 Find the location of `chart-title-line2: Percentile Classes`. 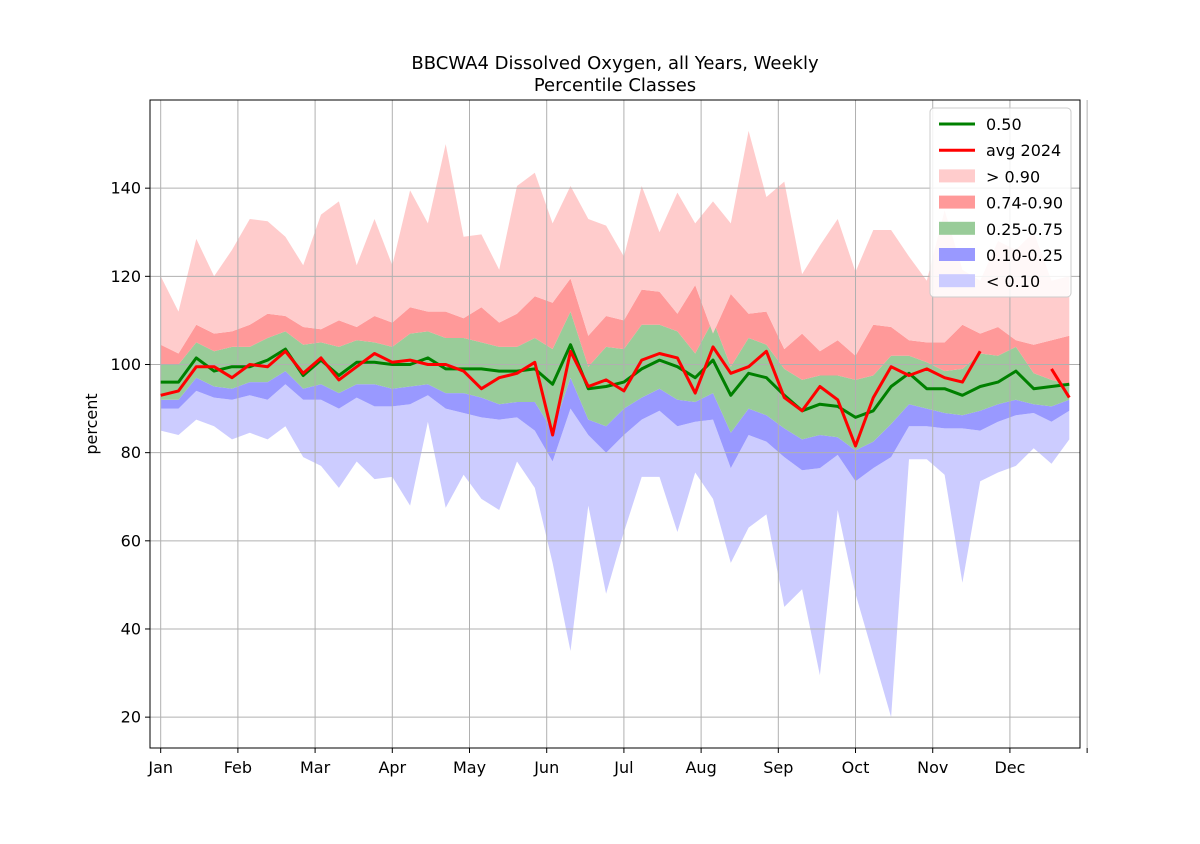

chart-title-line2: Percentile Classes is located at coordinates (615, 85).